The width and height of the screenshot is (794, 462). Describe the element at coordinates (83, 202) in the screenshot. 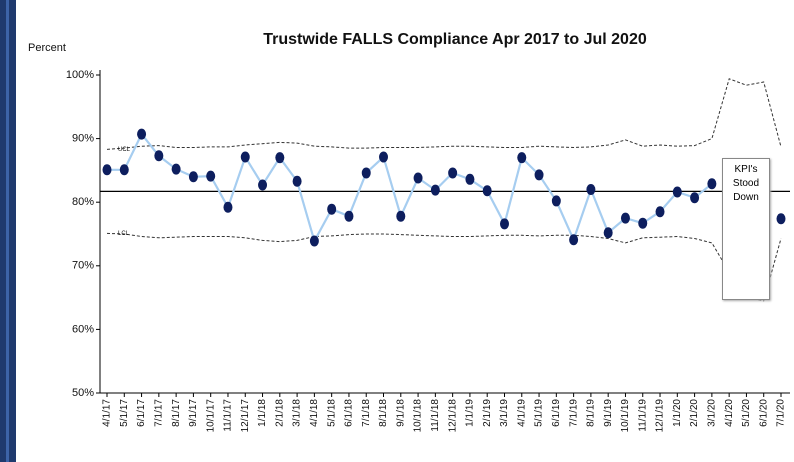

I see `y-tick-label: 80%` at that location.